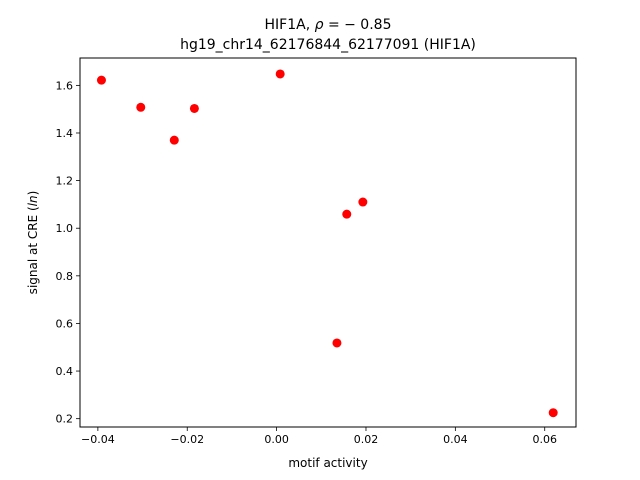 This screenshot has height=480, width=640. What do you see at coordinates (455, 439) in the screenshot?
I see `x-tick-label: 0.04` at bounding box center [455, 439].